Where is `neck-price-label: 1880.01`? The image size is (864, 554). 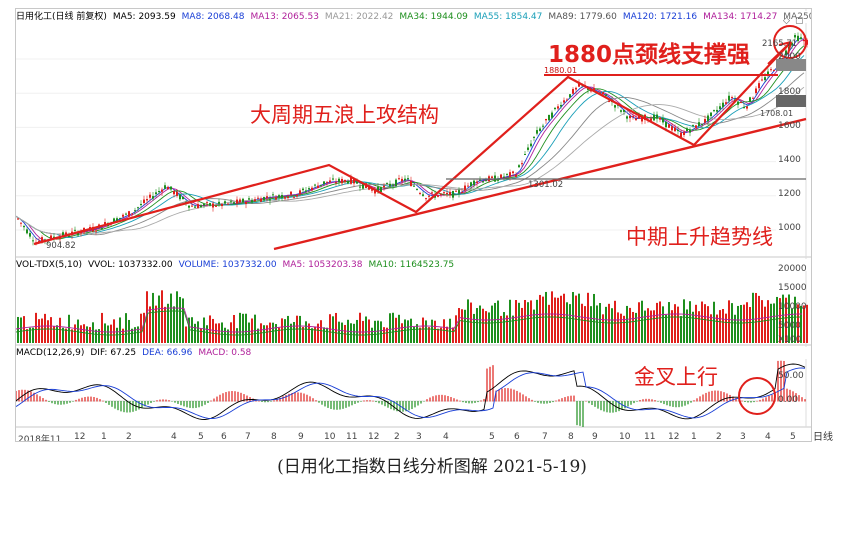 neck-price-label: 1880.01 is located at coordinates (561, 70).